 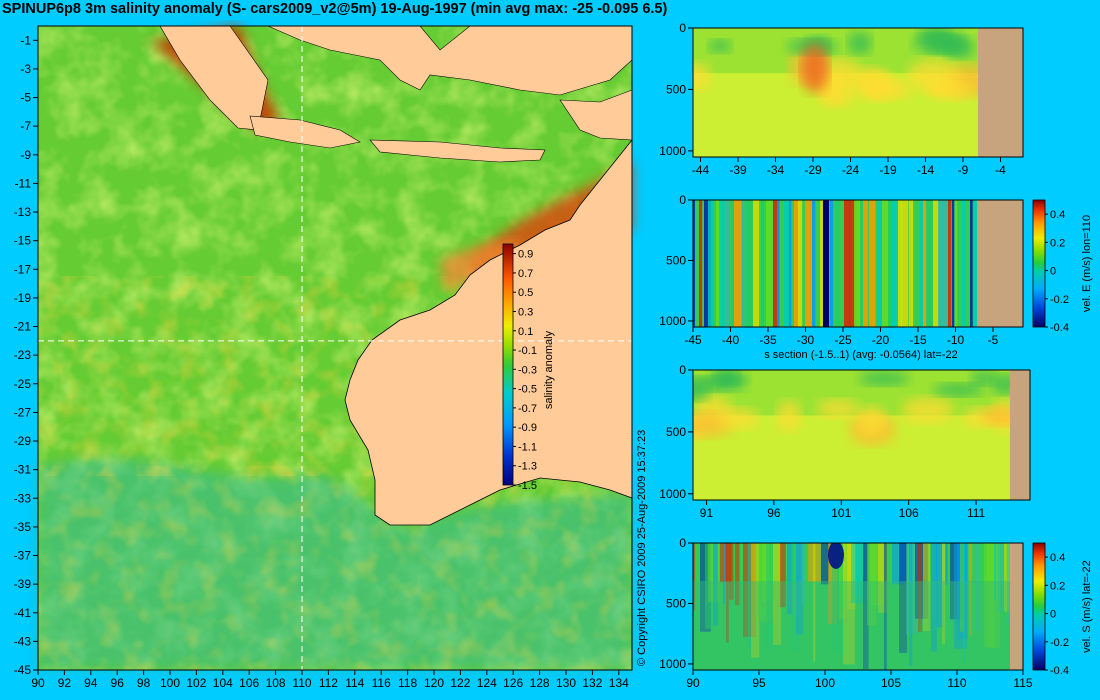 What do you see at coordinates (768, 340) in the screenshot?
I see `section-x-tick-label: -35` at bounding box center [768, 340].